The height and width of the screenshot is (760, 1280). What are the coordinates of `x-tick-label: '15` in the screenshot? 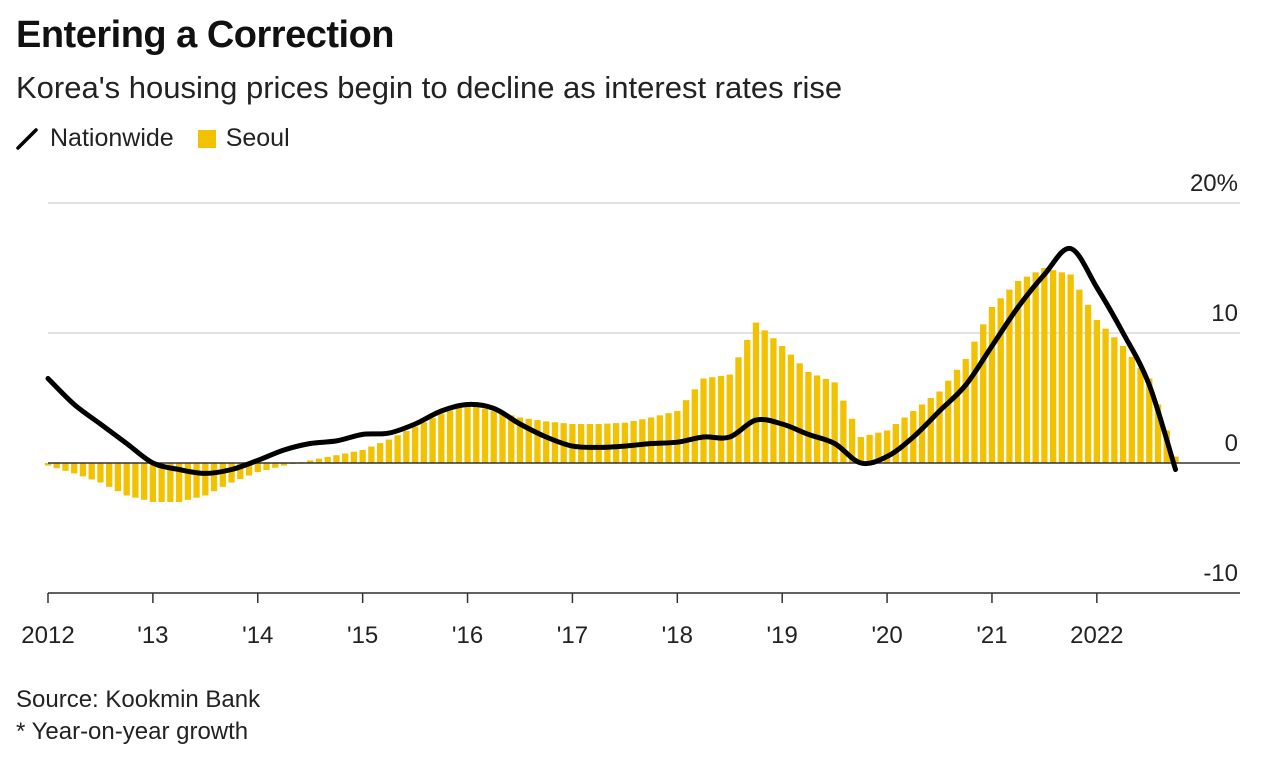 It's located at (362, 635).